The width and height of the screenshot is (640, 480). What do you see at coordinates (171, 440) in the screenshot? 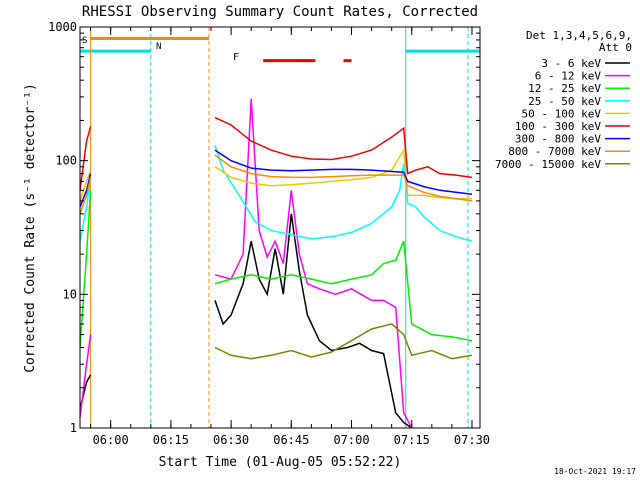
I see `x-tick-label: 06:15` at bounding box center [171, 440].